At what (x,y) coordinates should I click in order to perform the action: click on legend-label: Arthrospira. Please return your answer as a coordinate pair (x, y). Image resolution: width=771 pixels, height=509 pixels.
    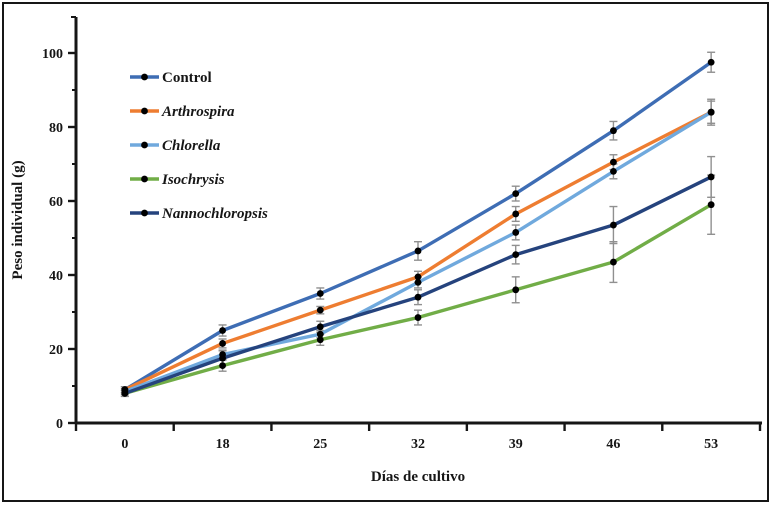
    Looking at the image, I should click on (198, 112).